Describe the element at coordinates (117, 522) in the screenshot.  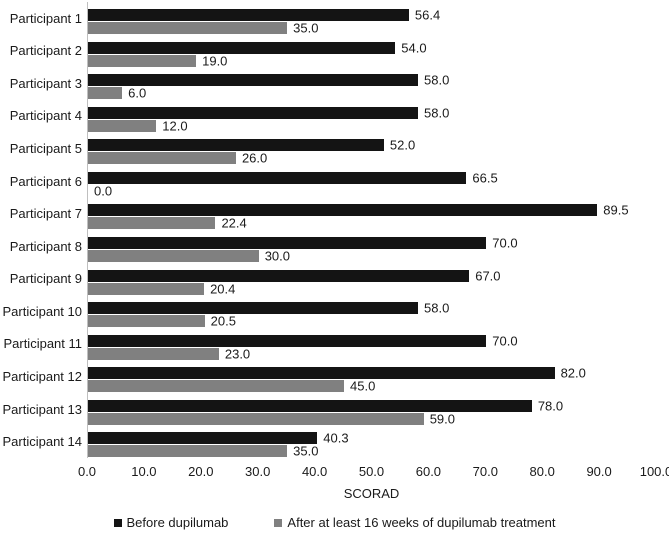
I see `legend-swatch-before-icon` at that location.